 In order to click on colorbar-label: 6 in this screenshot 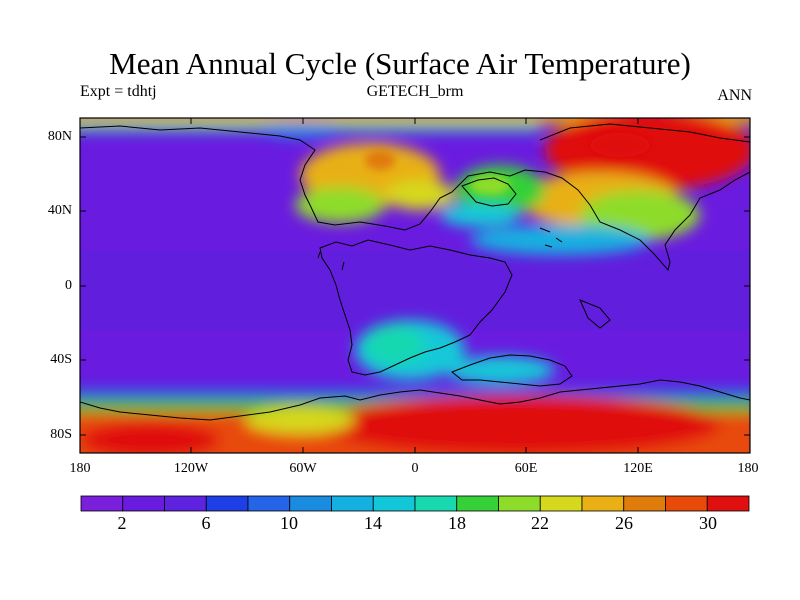, I will do `click(206, 523)`.